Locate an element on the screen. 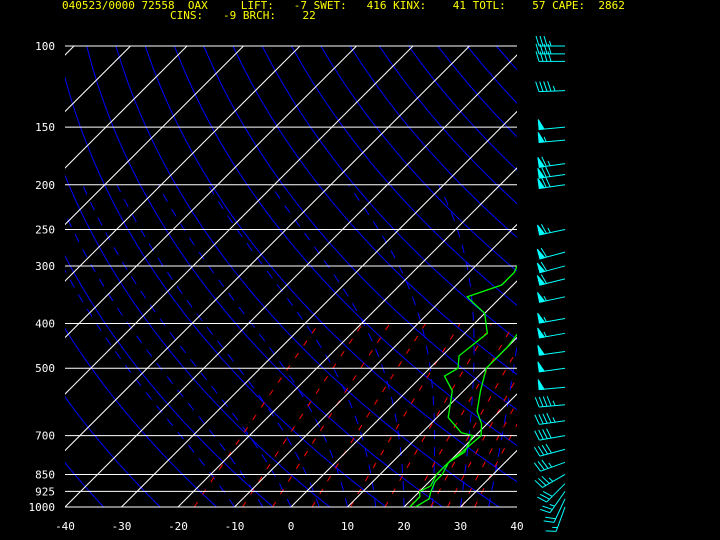  temperature-tick-label: 30 is located at coordinates (460, 526).